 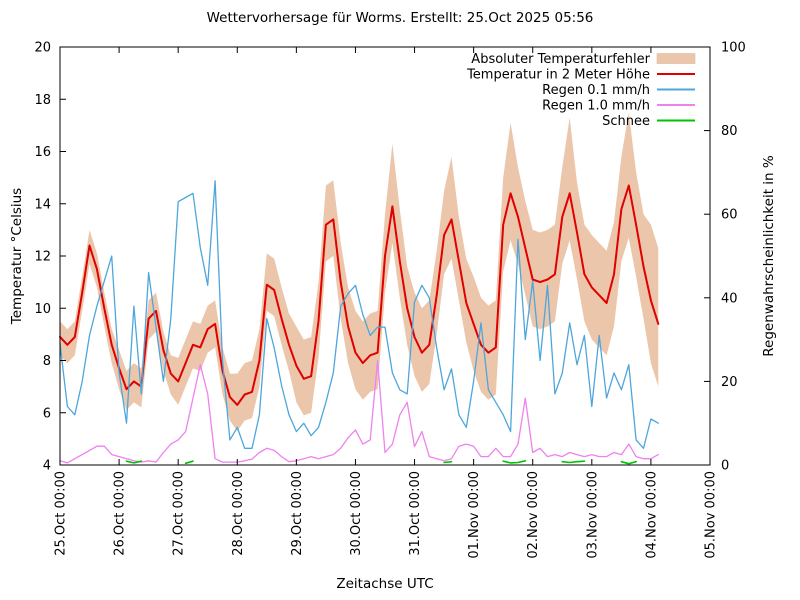 I want to click on y-right-tick-label: 100, so click(x=733, y=48).